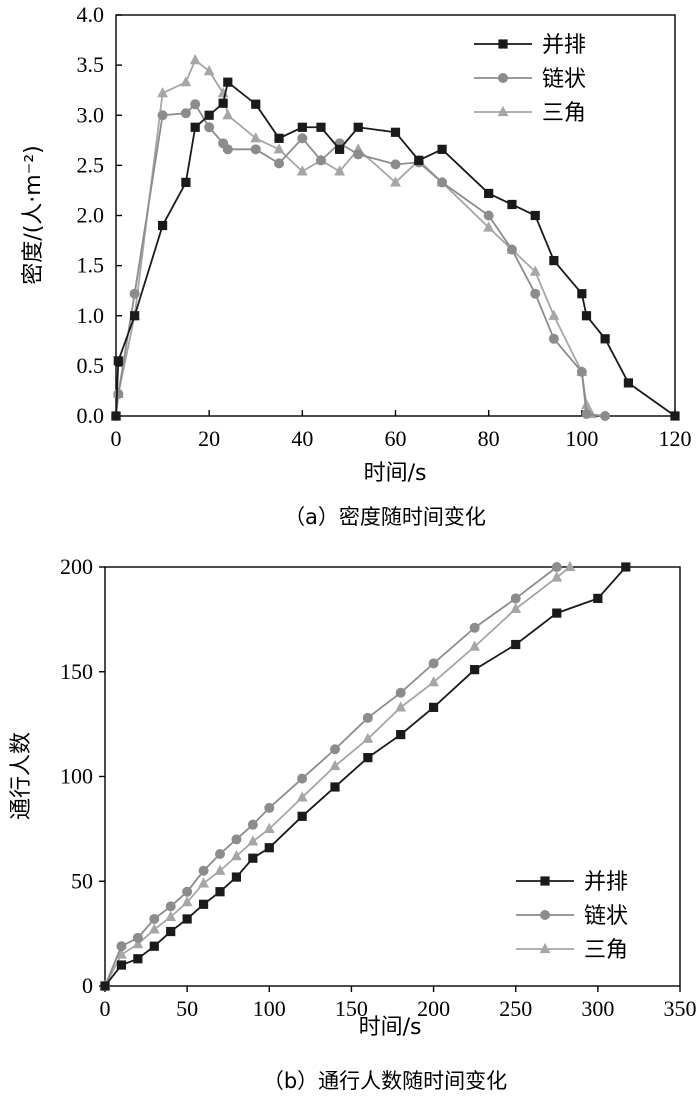 The height and width of the screenshot is (1106, 700). What do you see at coordinates (606, 916) in the screenshot?
I see `passage-count-chart-legend-label: 链状` at bounding box center [606, 916].